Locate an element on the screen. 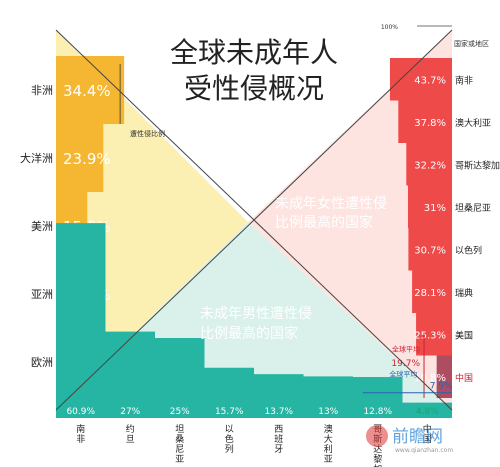 The height and width of the screenshot is (467, 500). continent-value: 23.9% is located at coordinates (87, 159).